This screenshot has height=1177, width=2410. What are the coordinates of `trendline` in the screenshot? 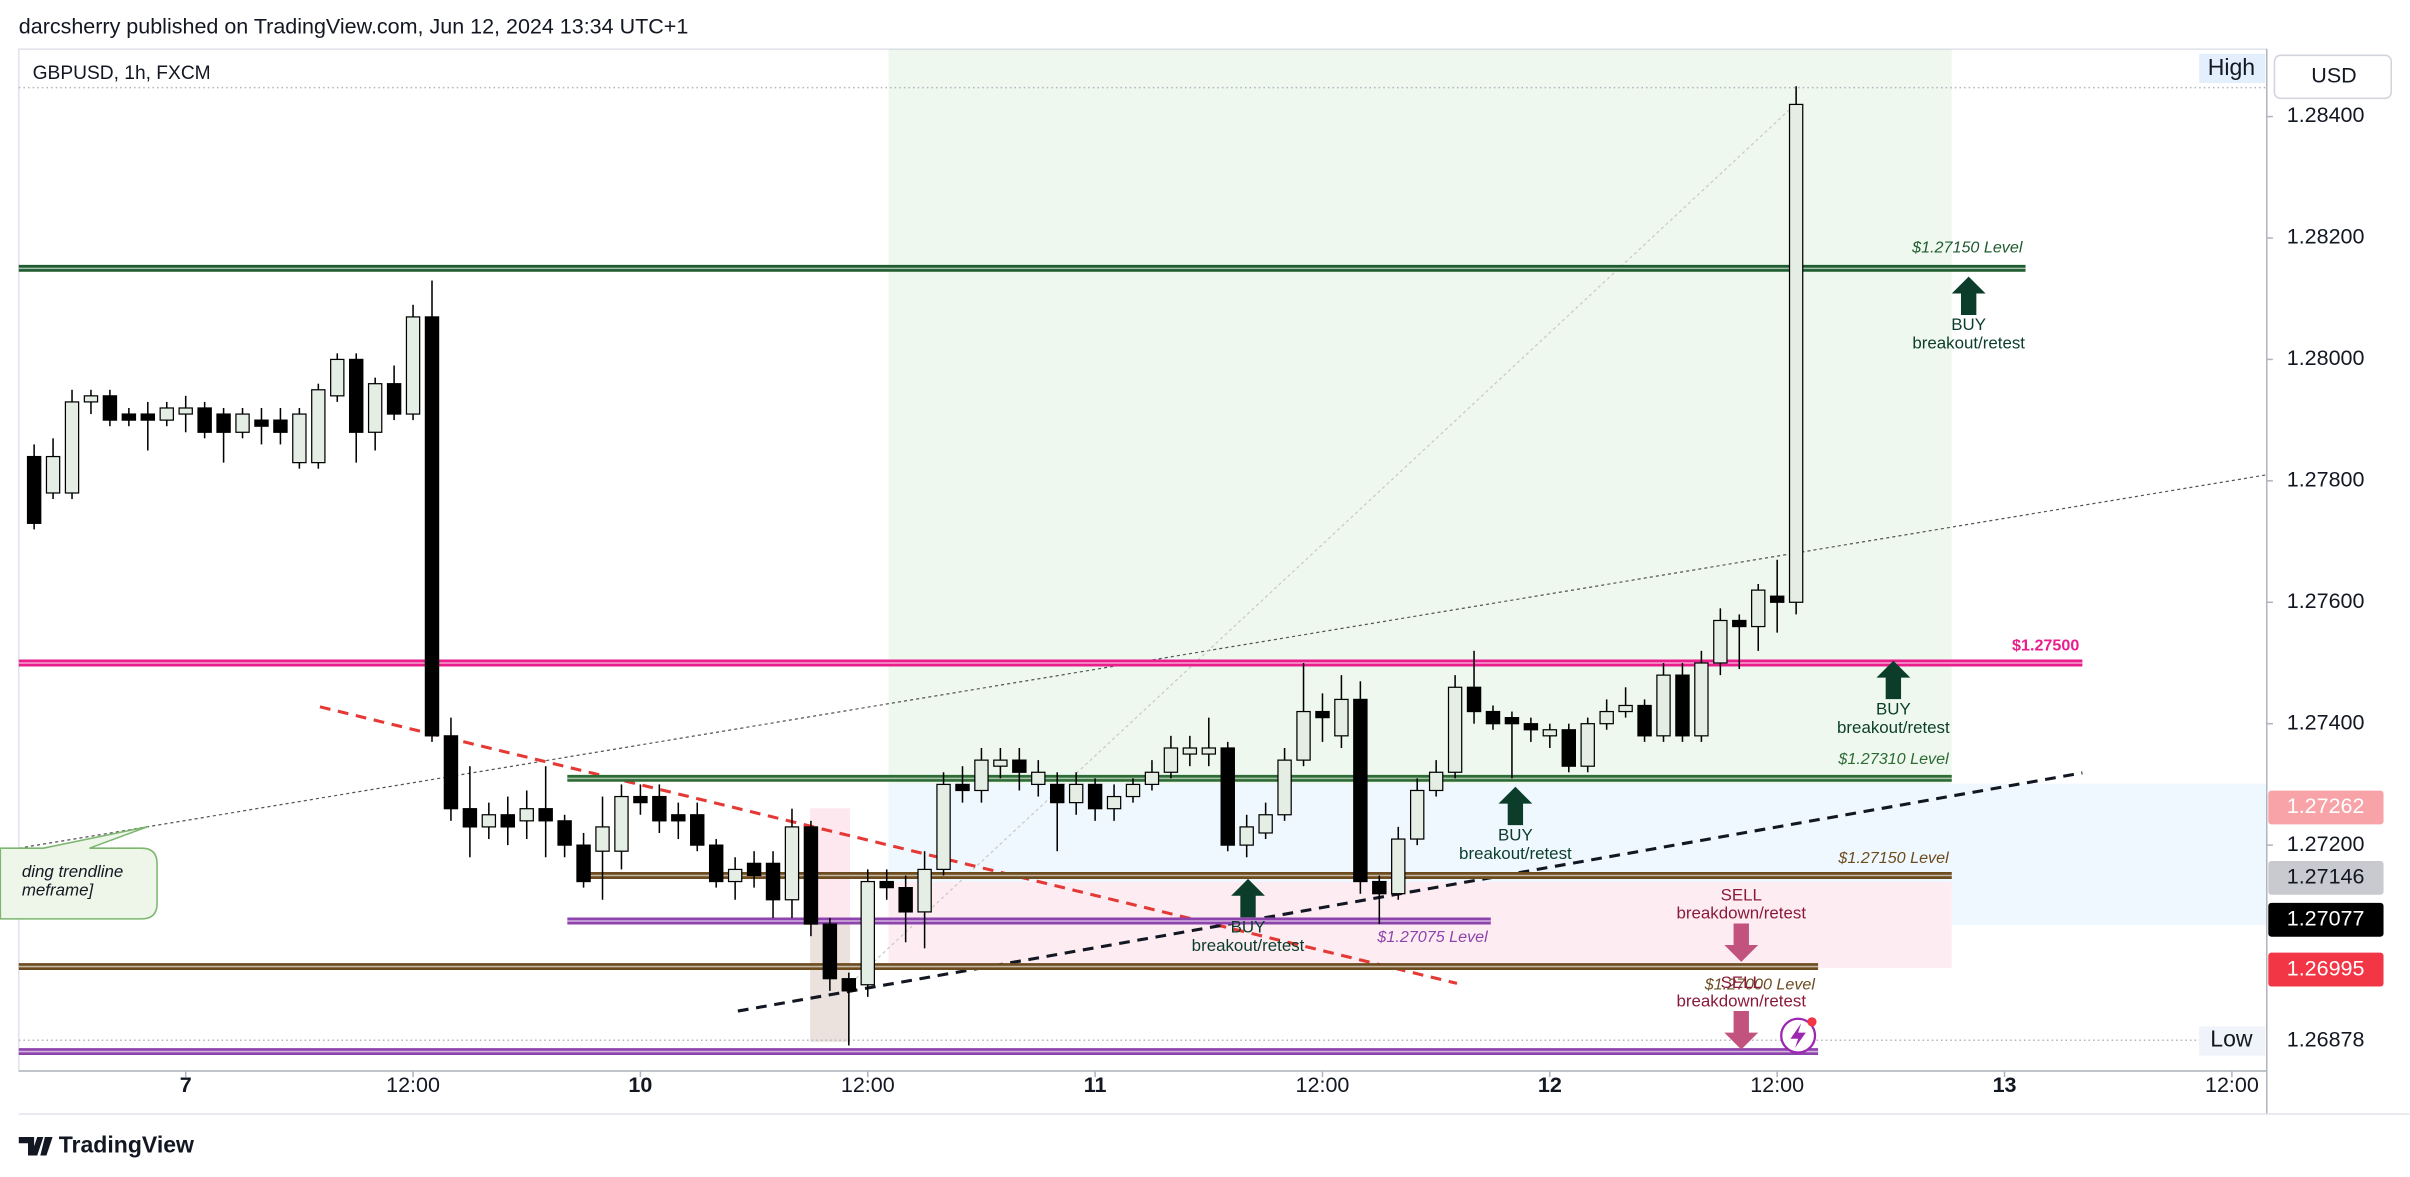 It's located at (888, 845).